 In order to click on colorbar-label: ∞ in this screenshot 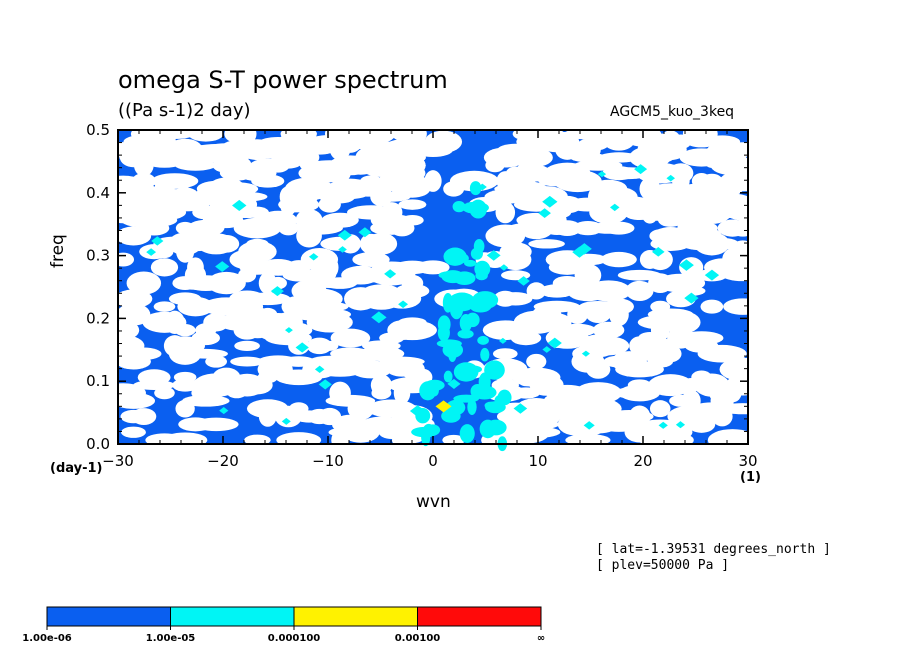, I will do `click(541, 638)`.